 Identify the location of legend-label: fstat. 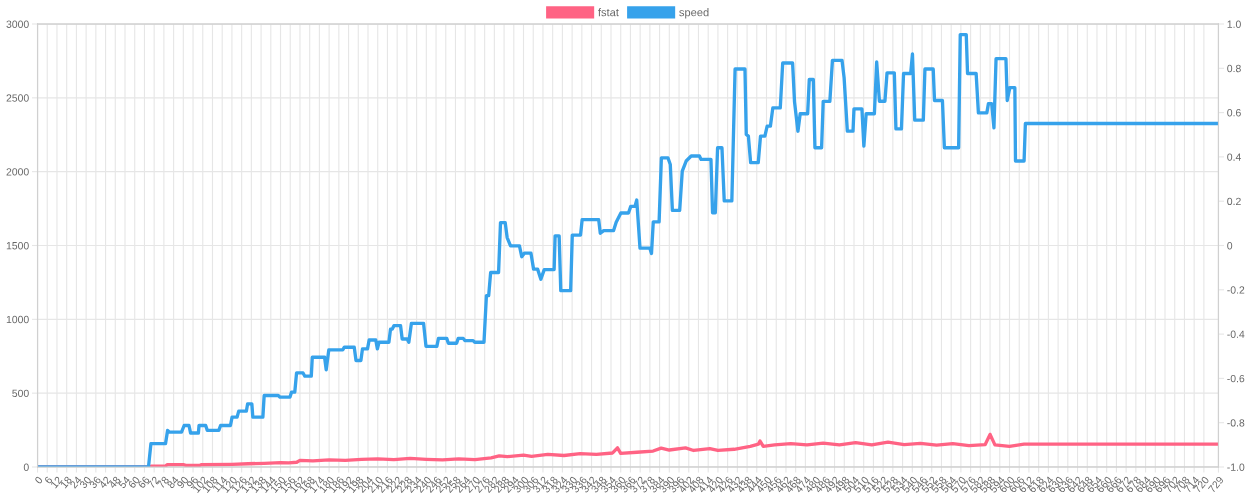
(608, 12).